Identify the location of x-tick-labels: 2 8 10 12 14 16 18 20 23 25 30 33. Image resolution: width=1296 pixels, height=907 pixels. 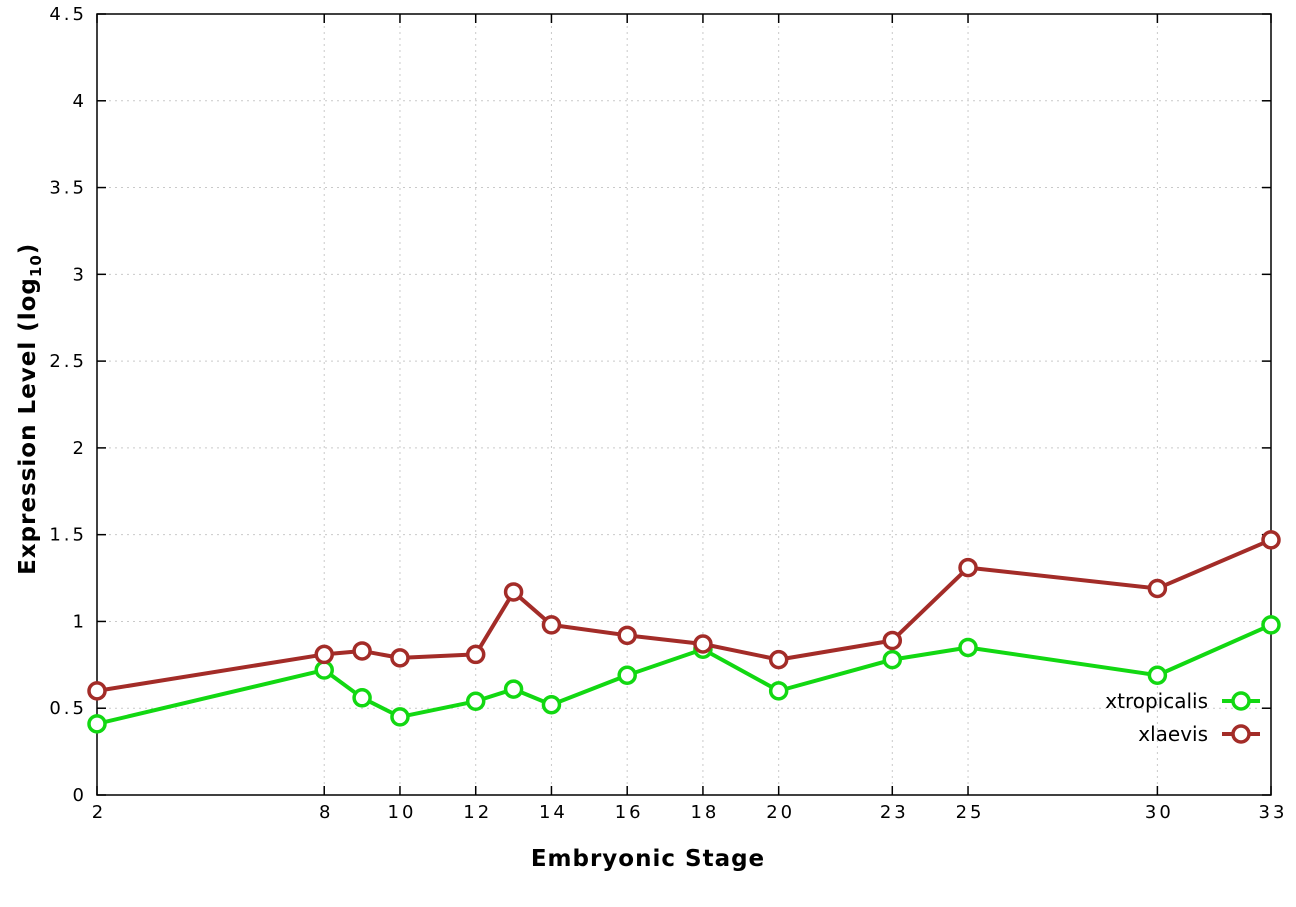
(690, 812).